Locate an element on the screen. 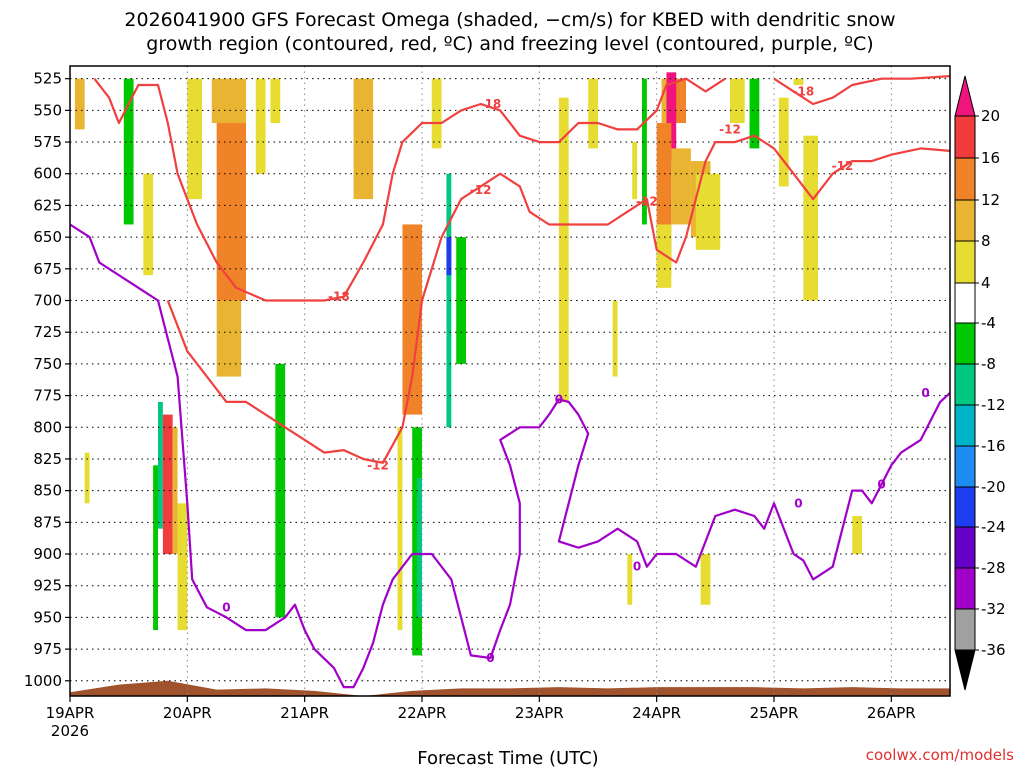  freezing-contour-label-5: 0 is located at coordinates (881, 484).